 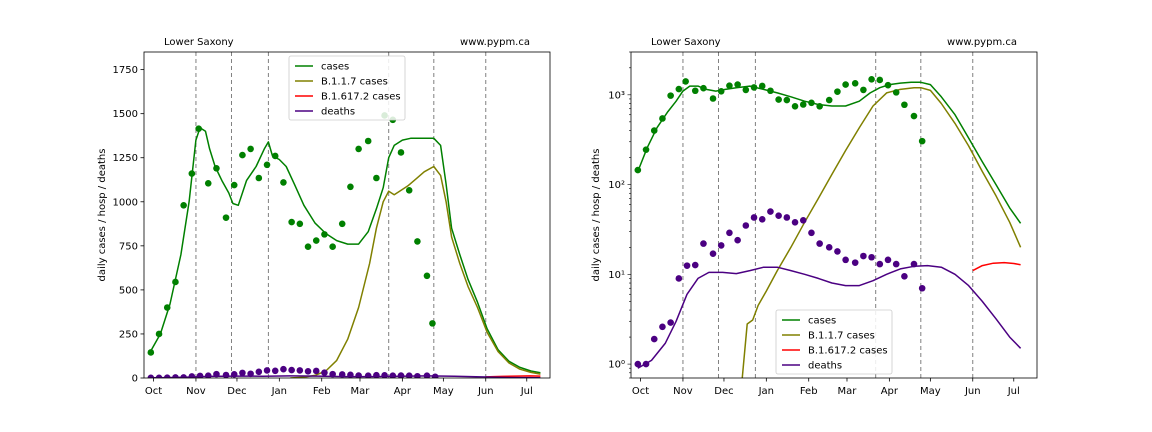 I want to click on series-line-b-1-617-2-cases, so click(x=996, y=266).